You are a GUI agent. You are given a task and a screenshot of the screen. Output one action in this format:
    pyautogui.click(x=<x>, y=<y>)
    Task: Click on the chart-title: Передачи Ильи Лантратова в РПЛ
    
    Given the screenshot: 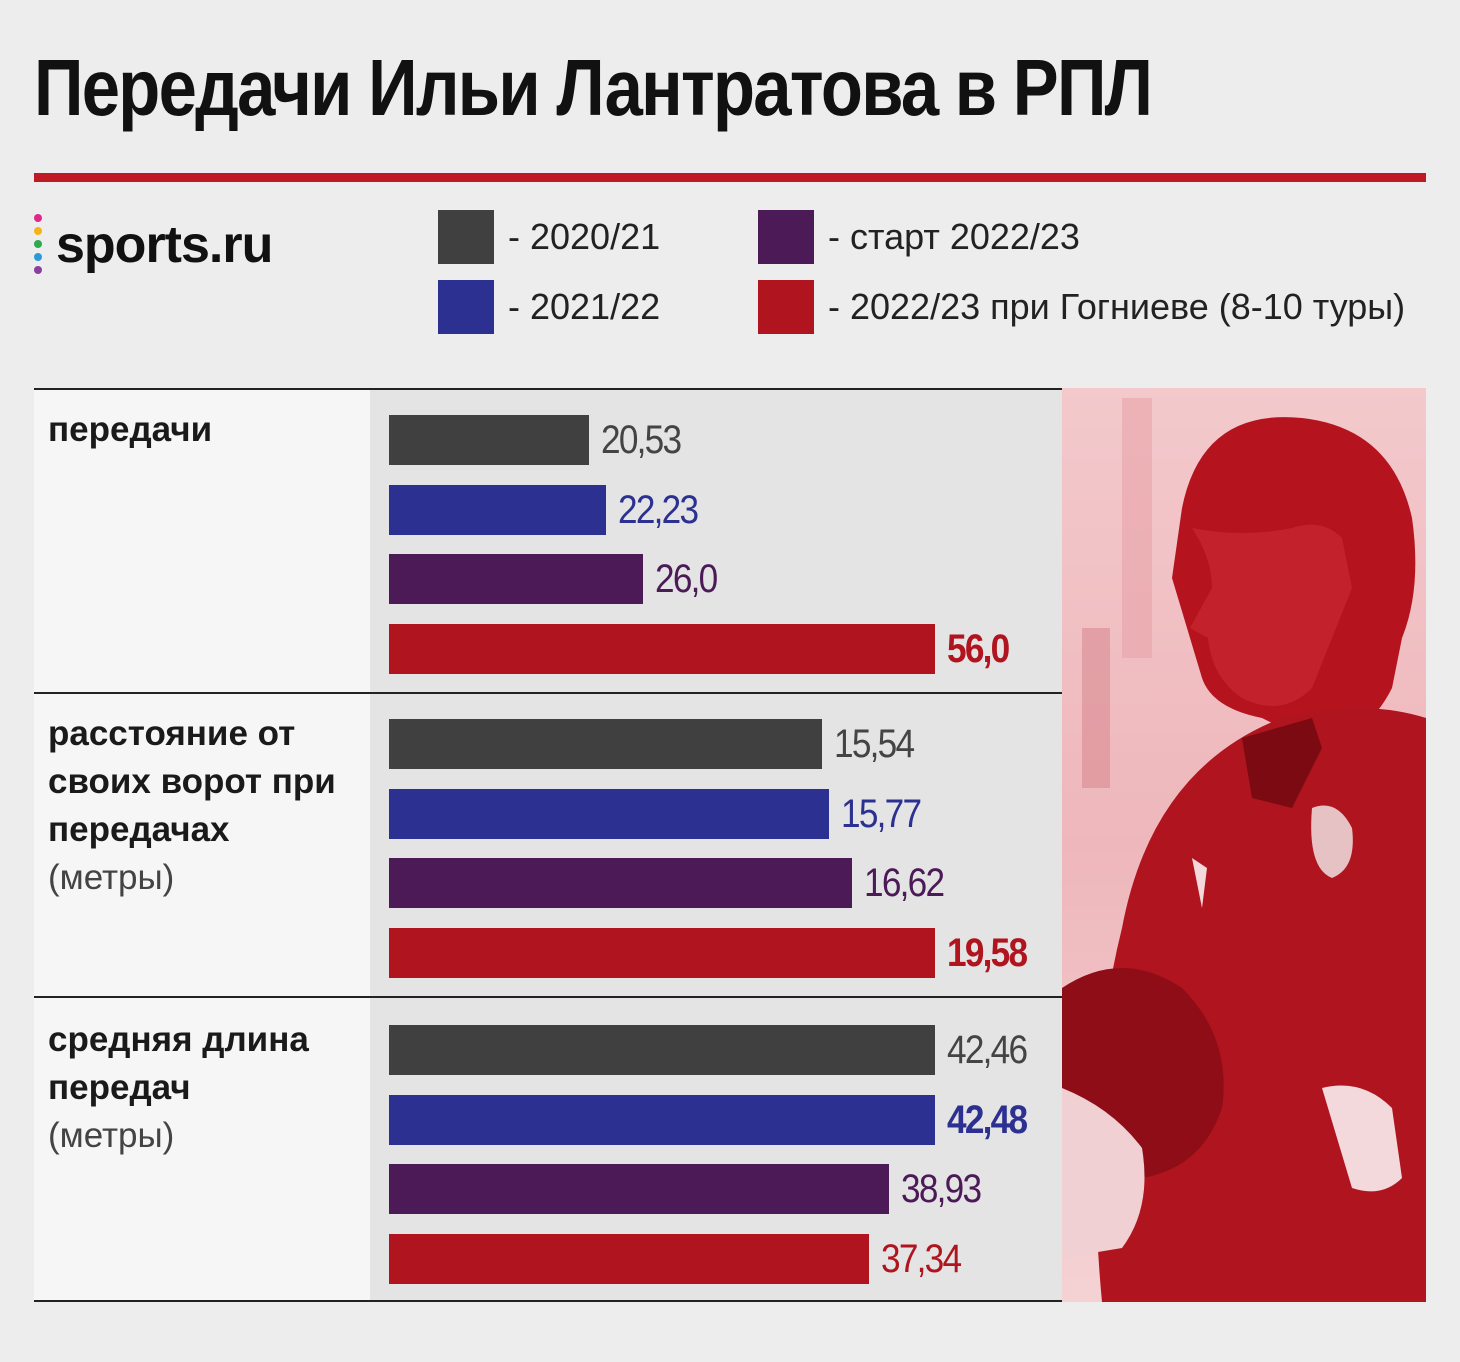 What is the action you would take?
    pyautogui.click(x=593, y=87)
    